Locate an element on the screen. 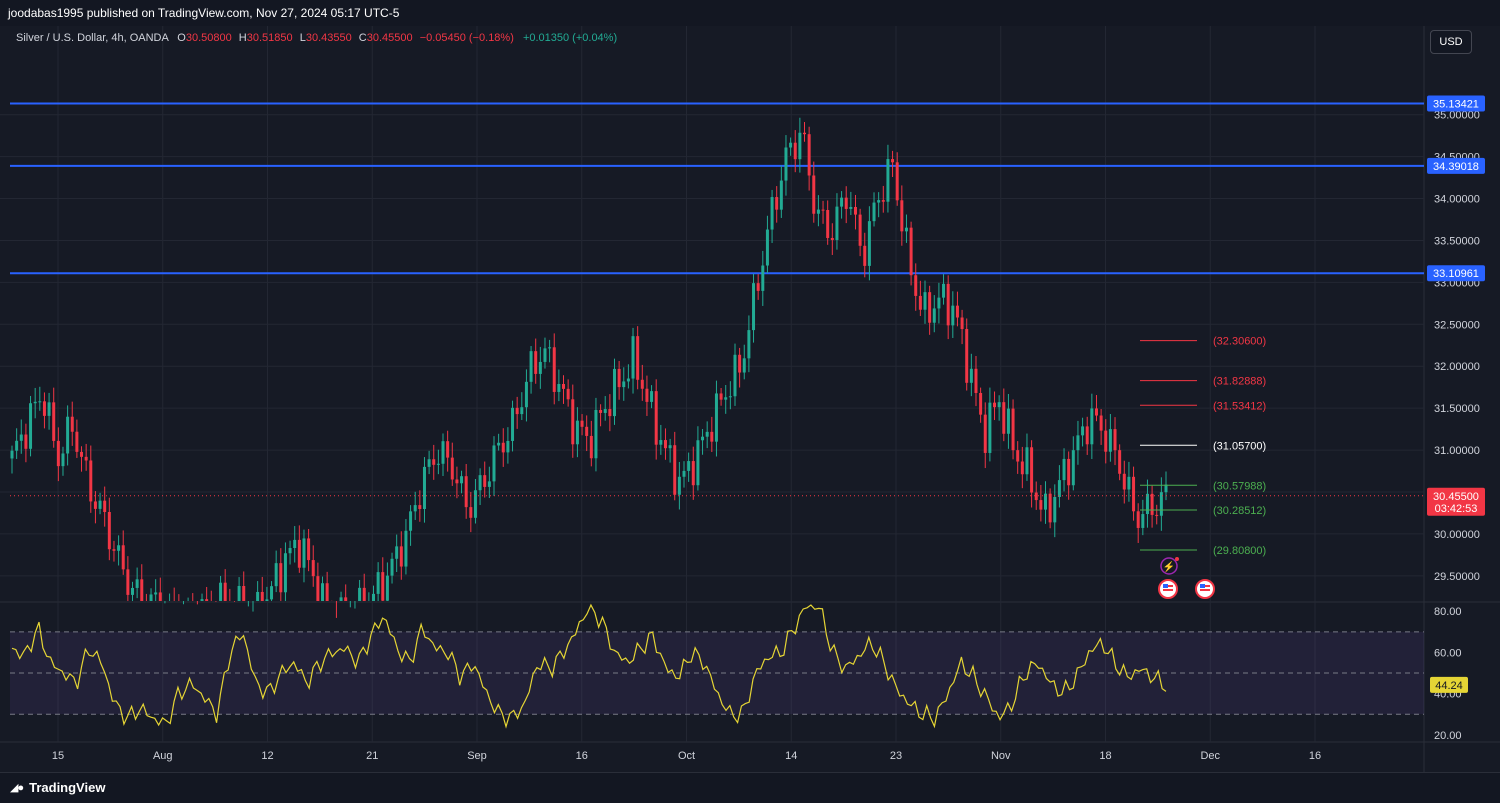 The width and height of the screenshot is (1500, 803). event-icons: ⚡ is located at coordinates (1186, 578).